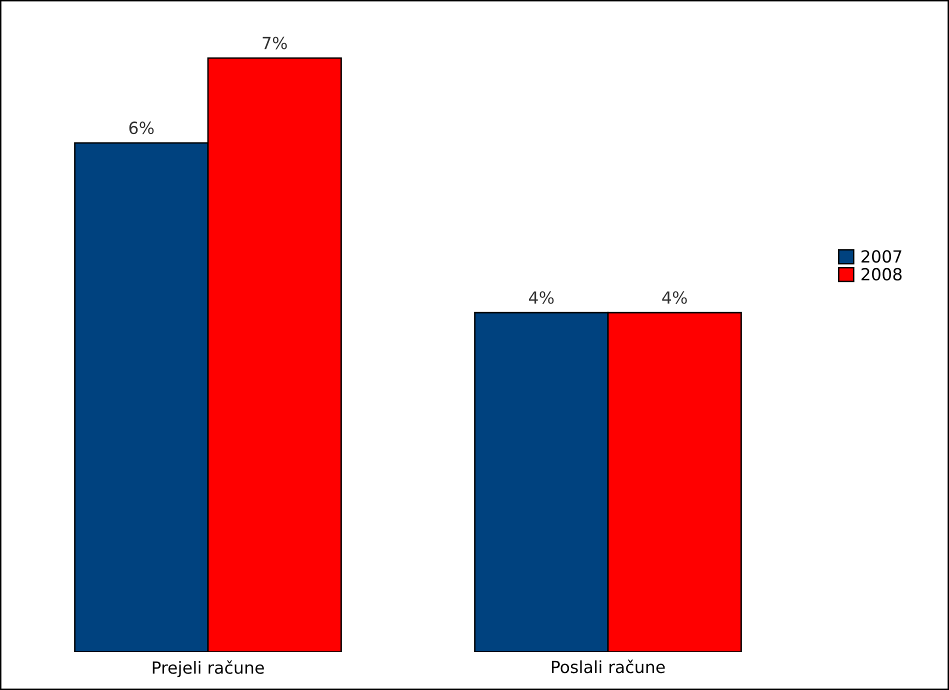 This screenshot has height=690, width=949. Describe the element at coordinates (208, 669) in the screenshot. I see `x-tick-label: Prejeli račune` at that location.